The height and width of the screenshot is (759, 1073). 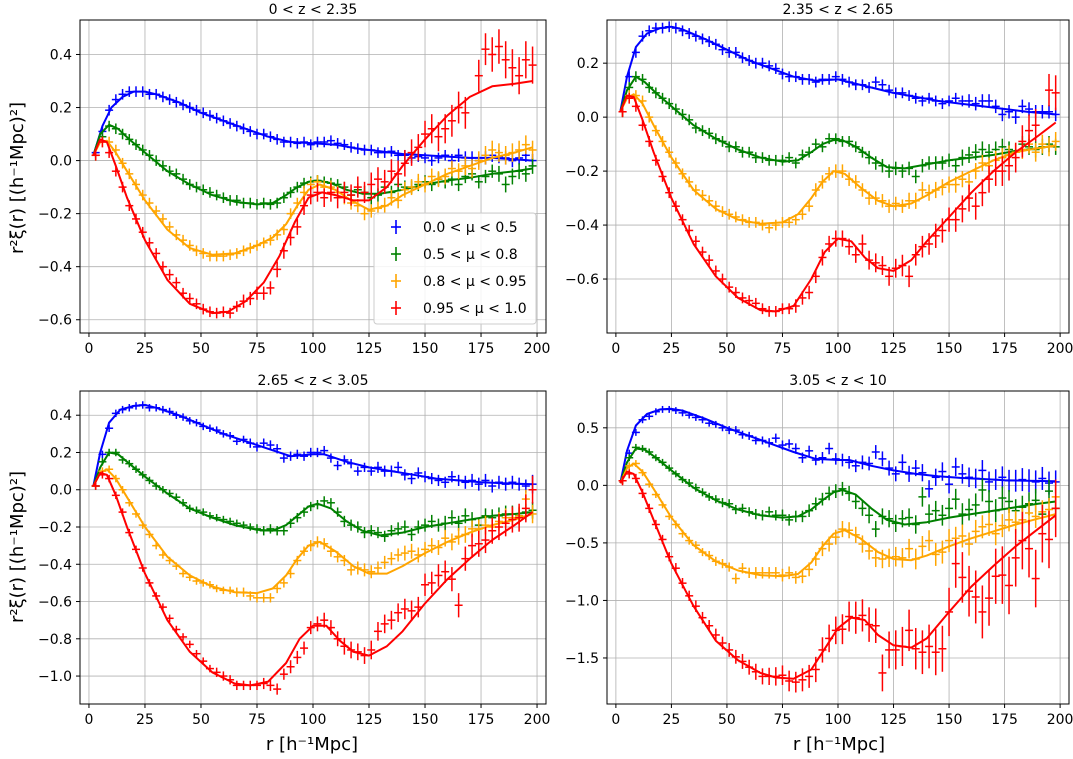 What do you see at coordinates (313, 10) in the screenshot?
I see `panel-title: 0 < z < 2.35` at bounding box center [313, 10].